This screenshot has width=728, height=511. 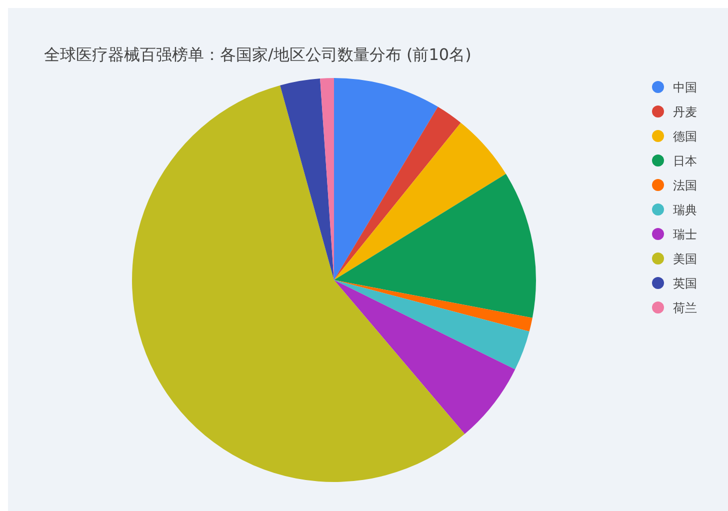 I want to click on legend-label: 瑞士, so click(x=685, y=235).